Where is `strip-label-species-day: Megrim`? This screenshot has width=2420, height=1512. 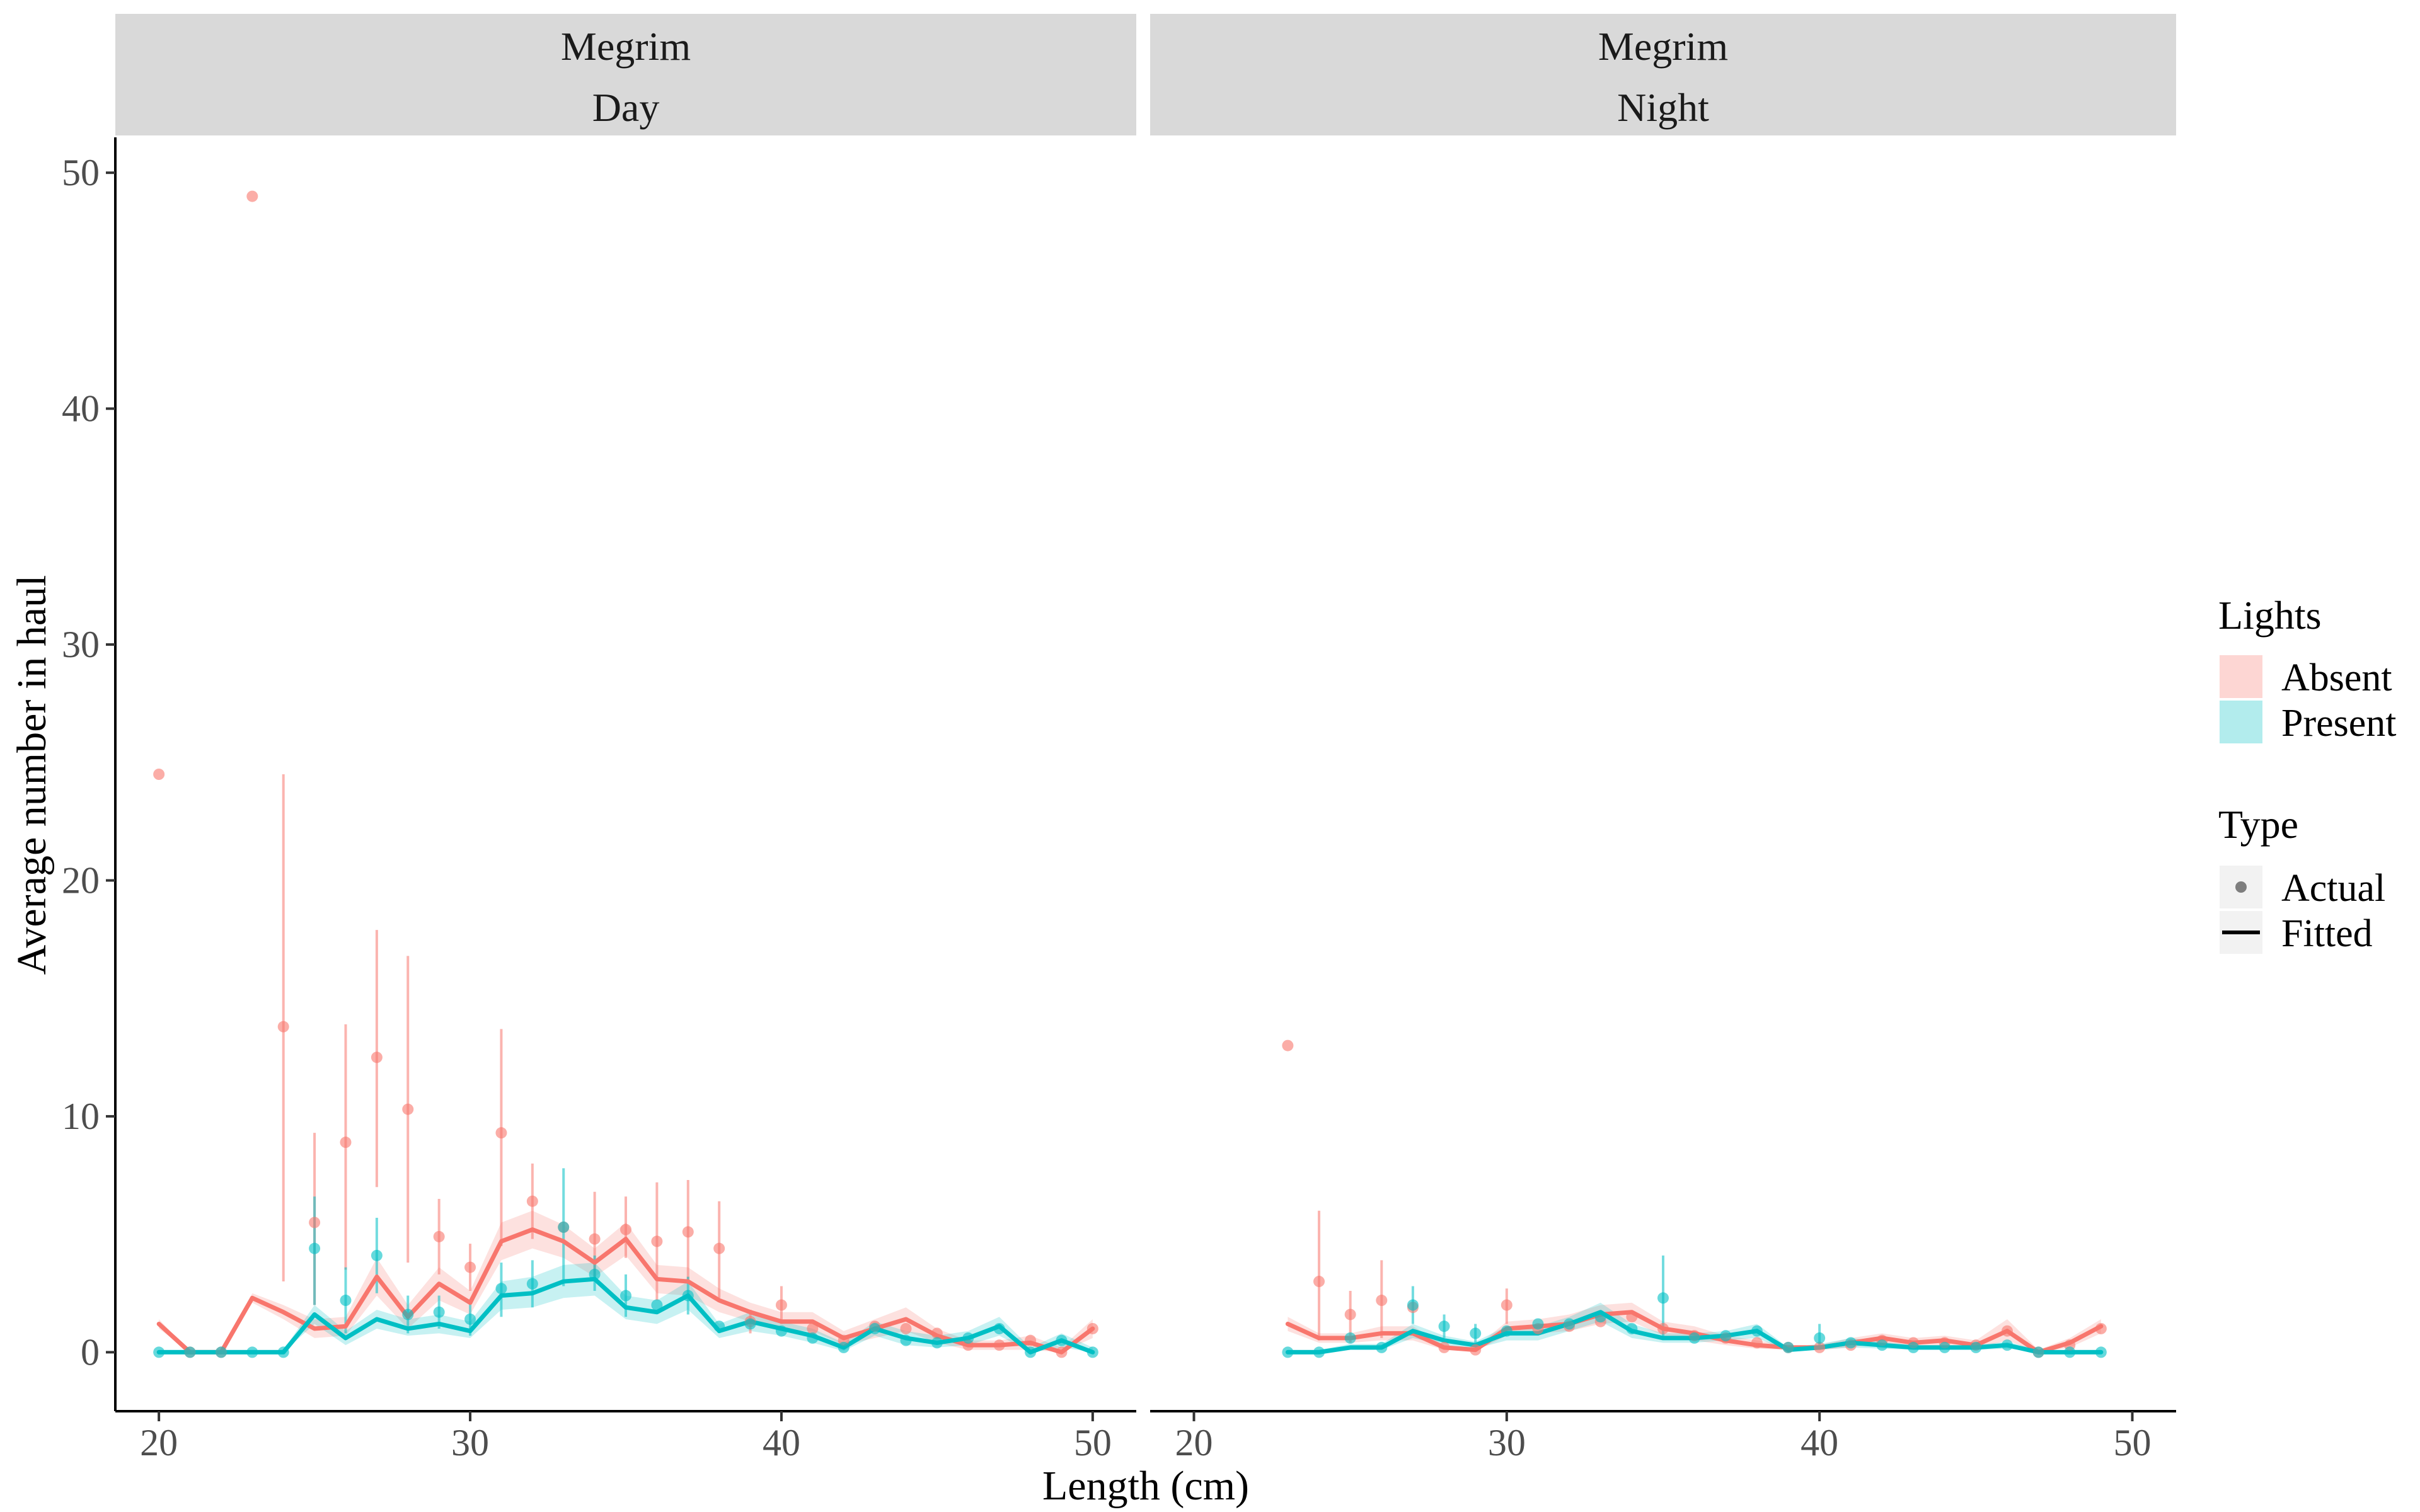 strip-label-species-day: Megrim is located at coordinates (626, 46).